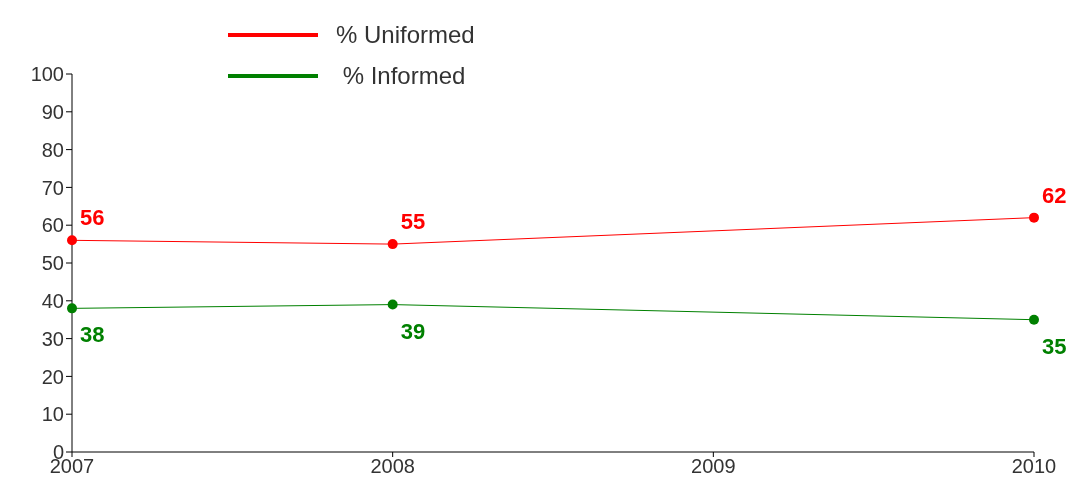 The height and width of the screenshot is (495, 1071). I want to click on legend-label: % Uniformed, so click(405, 34).